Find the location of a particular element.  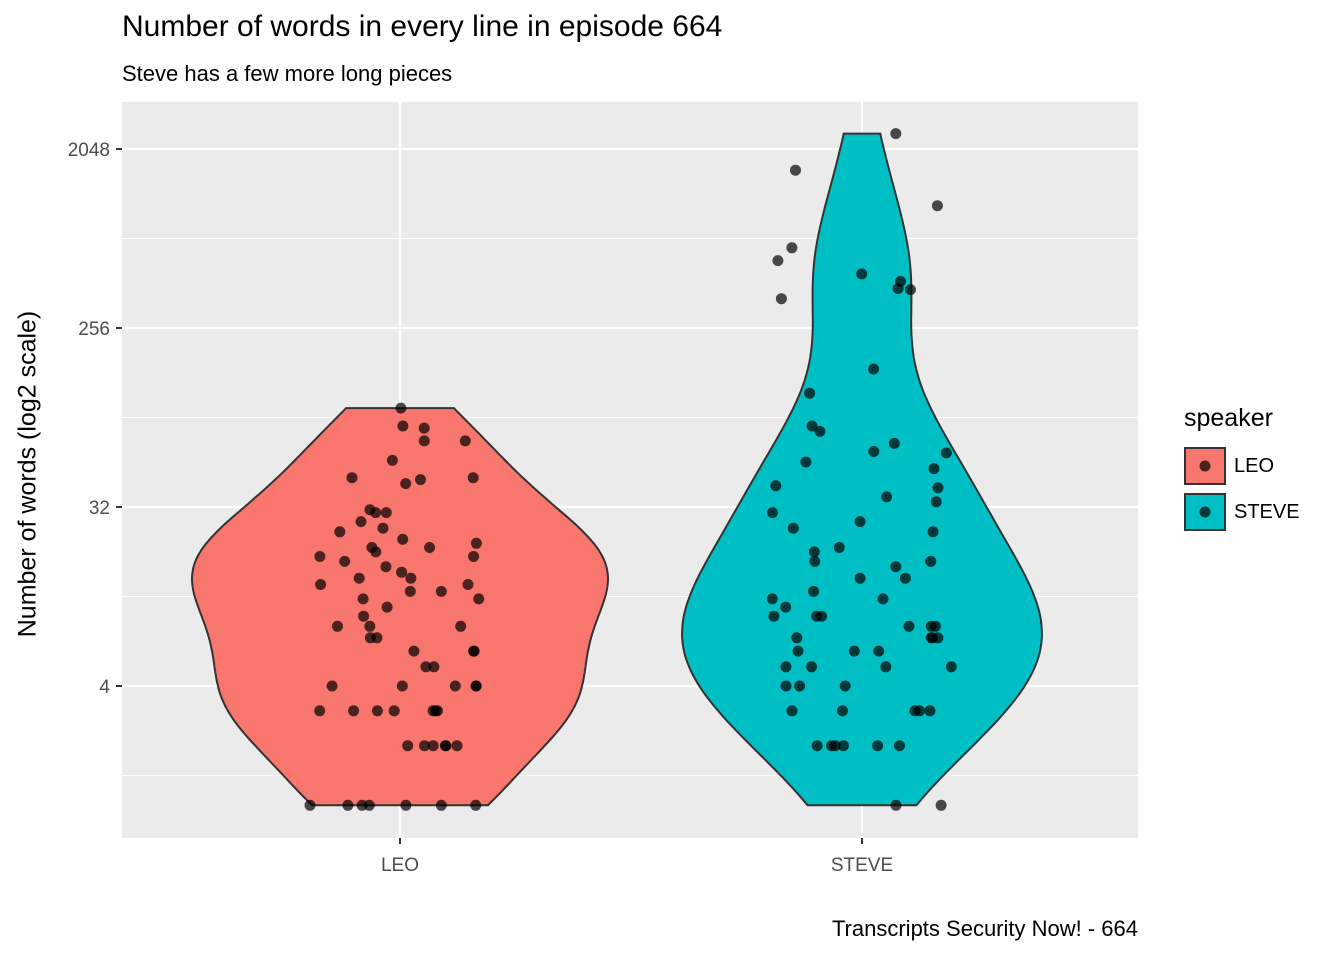

legend-title: speaker is located at coordinates (1228, 418).